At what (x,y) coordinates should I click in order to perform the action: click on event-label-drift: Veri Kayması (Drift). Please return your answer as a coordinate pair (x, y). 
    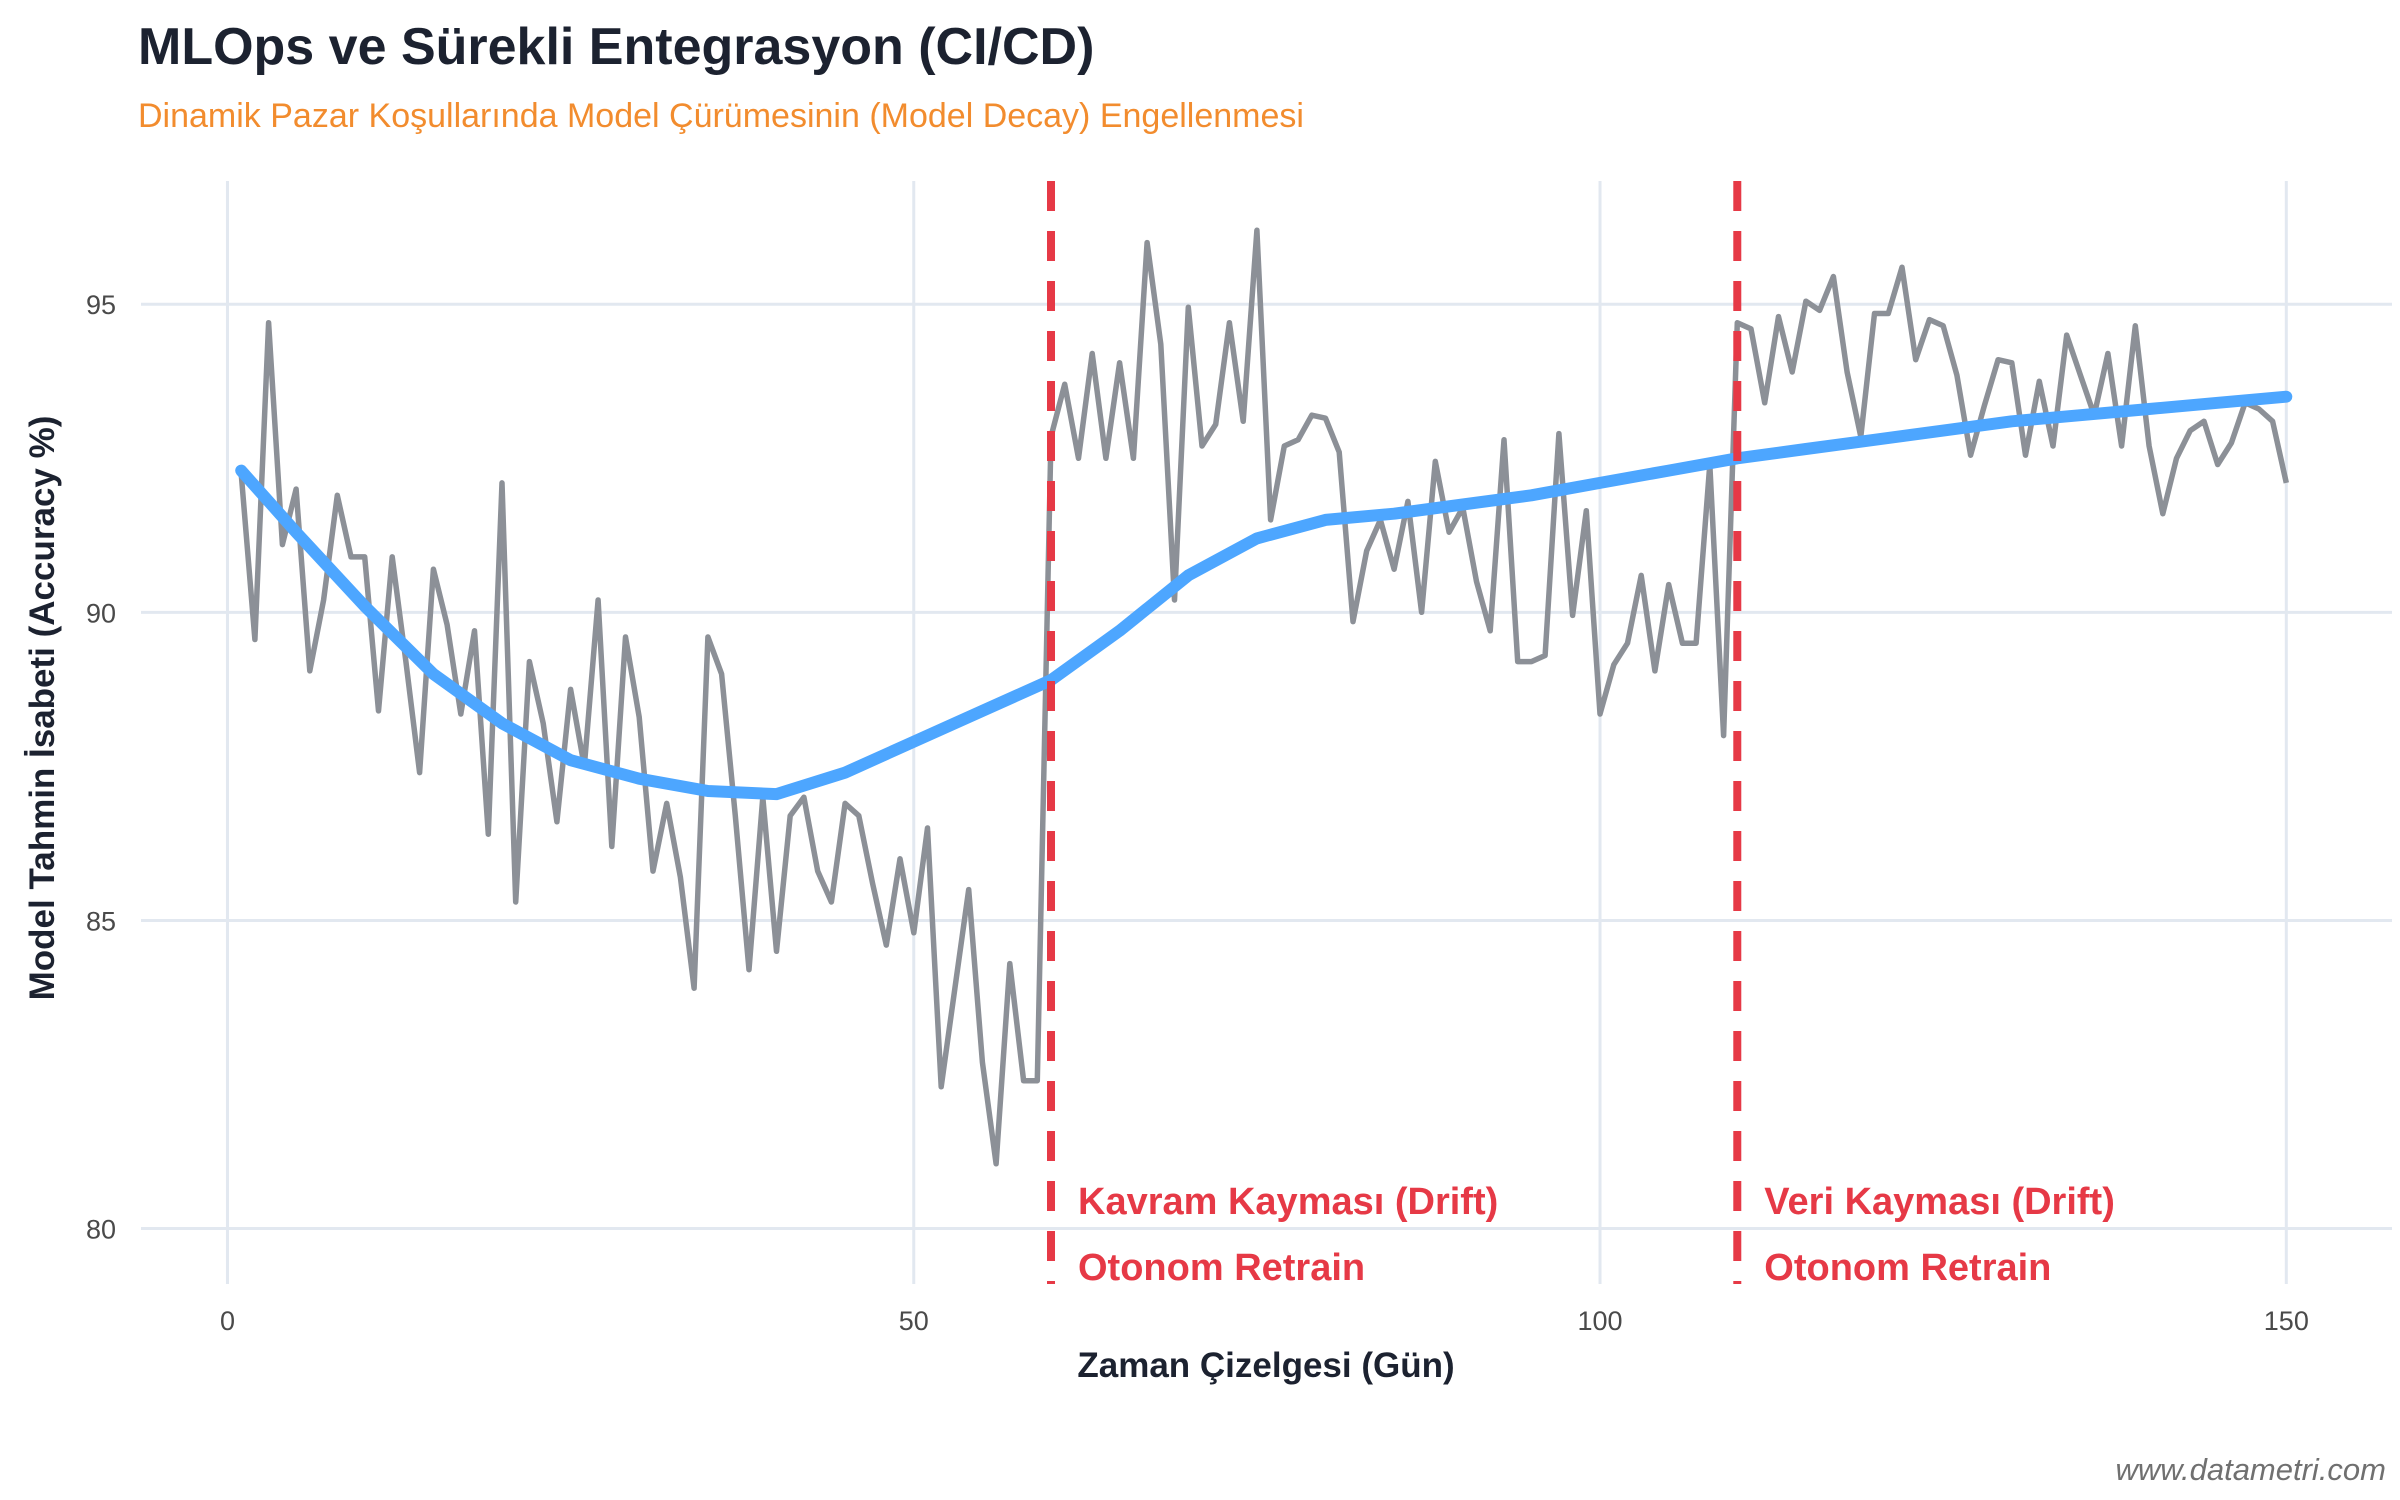
    Looking at the image, I should click on (1939, 1202).